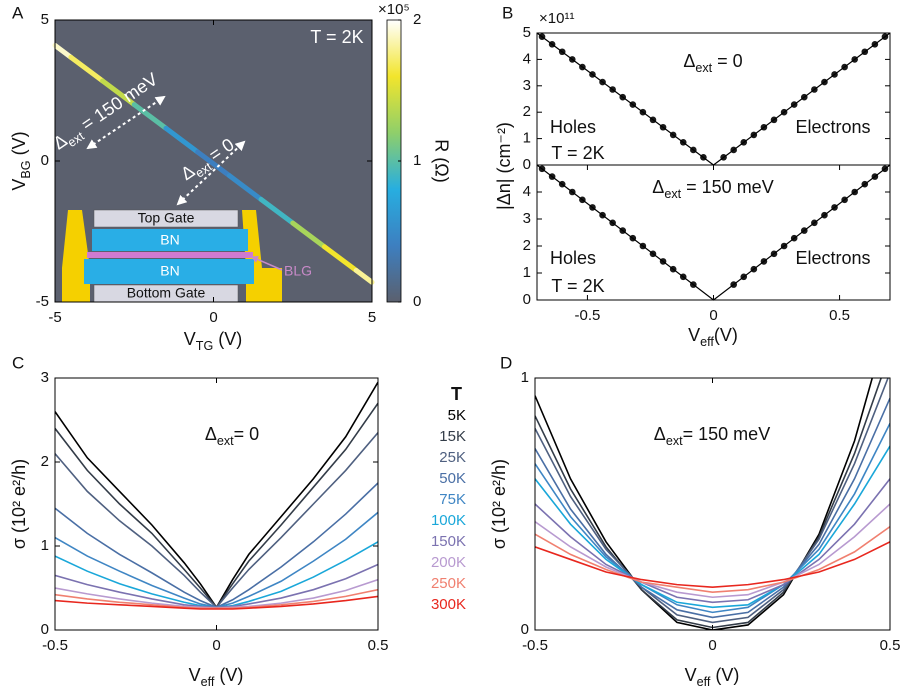 The image size is (908, 698). I want to click on y-axis-label-part: V, so click(19, 185).